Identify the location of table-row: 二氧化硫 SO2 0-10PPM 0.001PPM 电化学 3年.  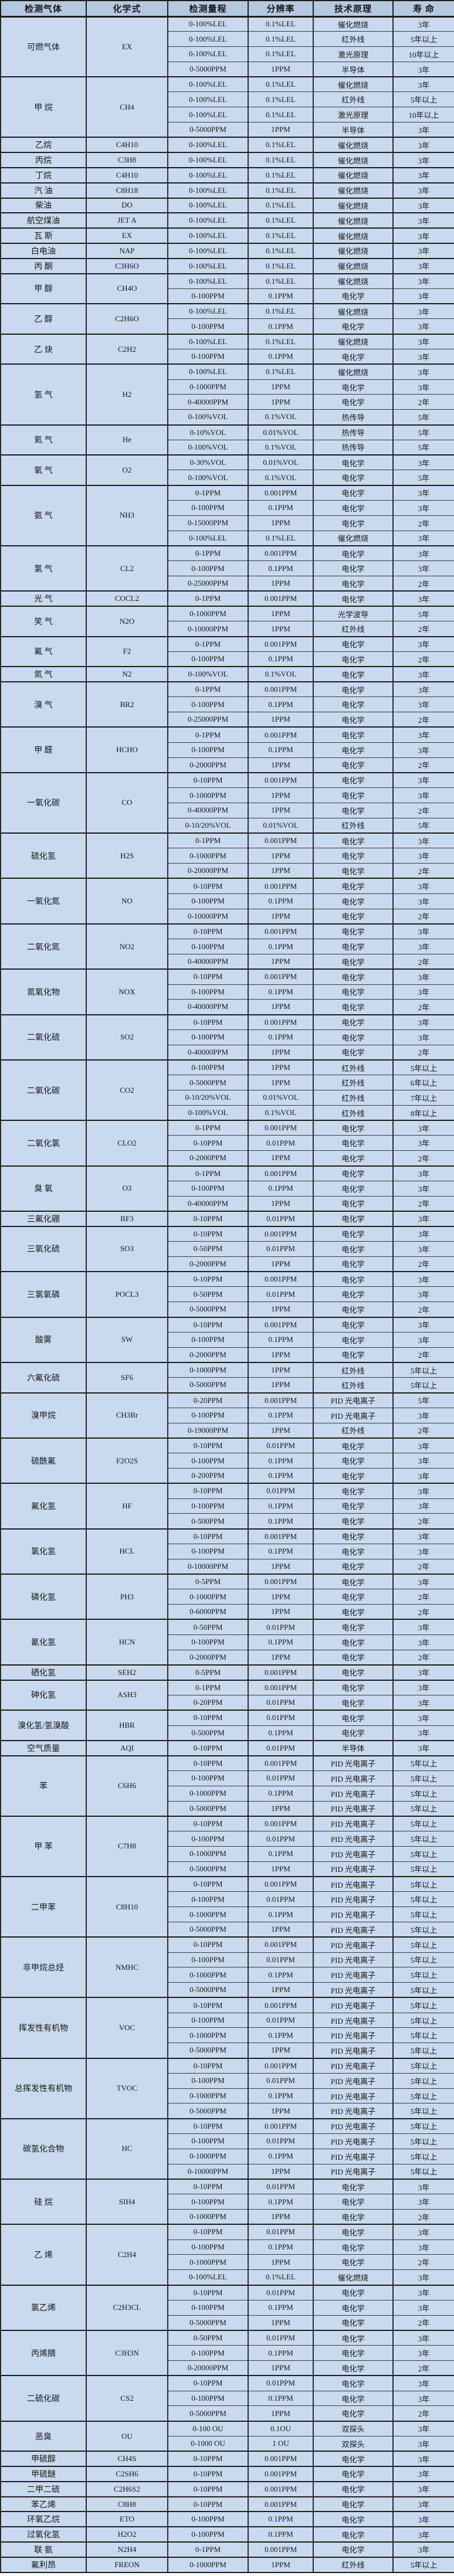
(227, 1037).